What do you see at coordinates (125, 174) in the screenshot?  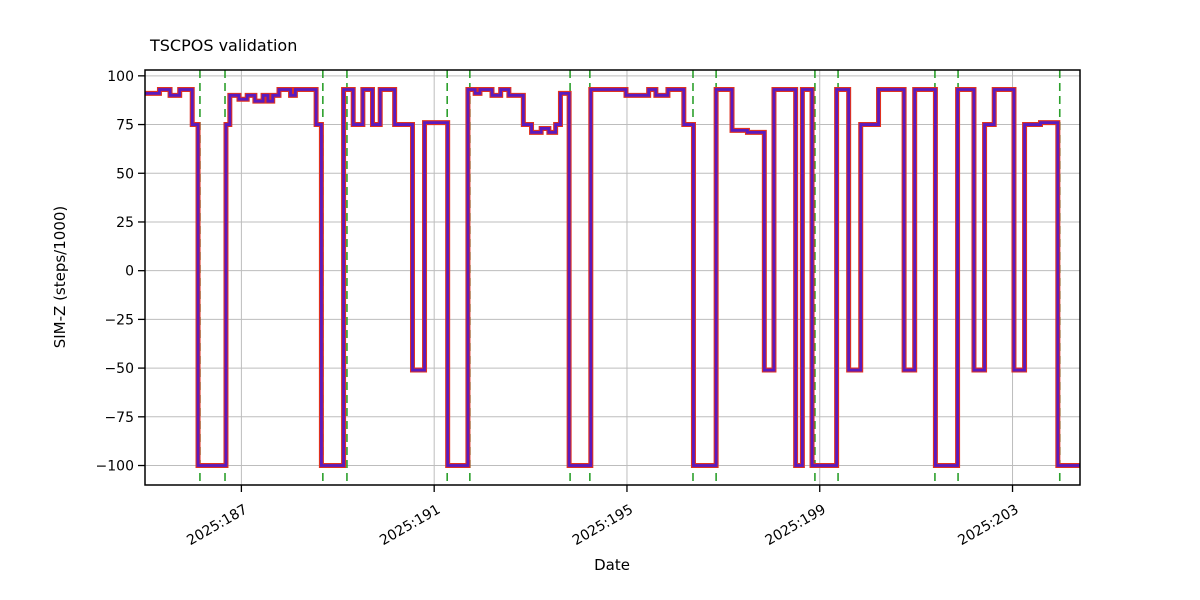 I see `y-tick-label: 50` at bounding box center [125, 174].